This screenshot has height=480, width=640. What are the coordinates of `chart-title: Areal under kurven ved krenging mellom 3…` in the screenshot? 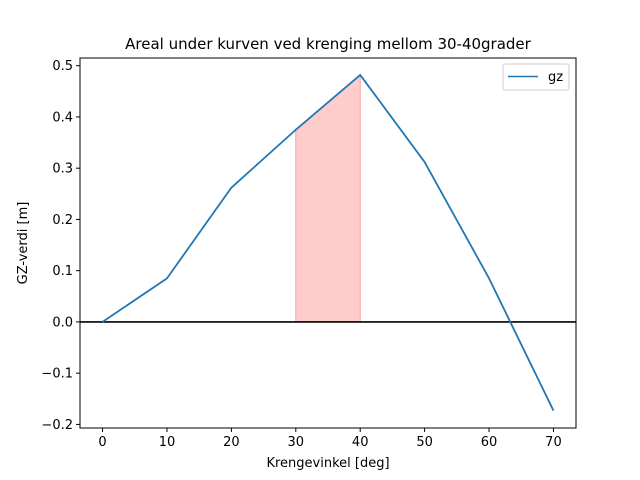 It's located at (328, 44).